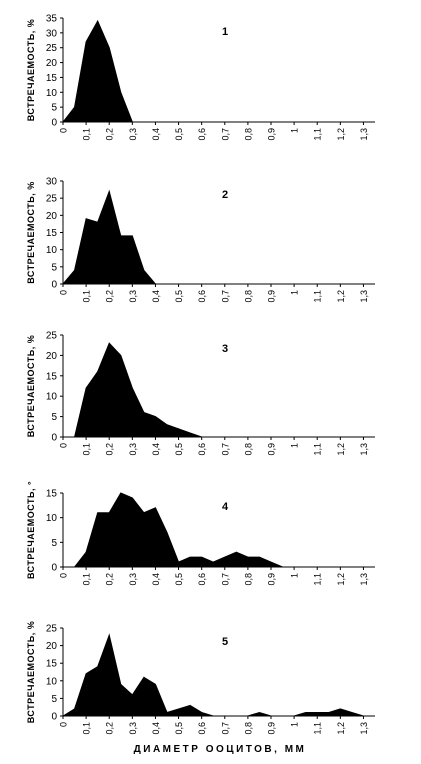 The image size is (421, 764). What do you see at coordinates (52, 19) in the screenshot?
I see `y-tick-label: 35` at bounding box center [52, 19].